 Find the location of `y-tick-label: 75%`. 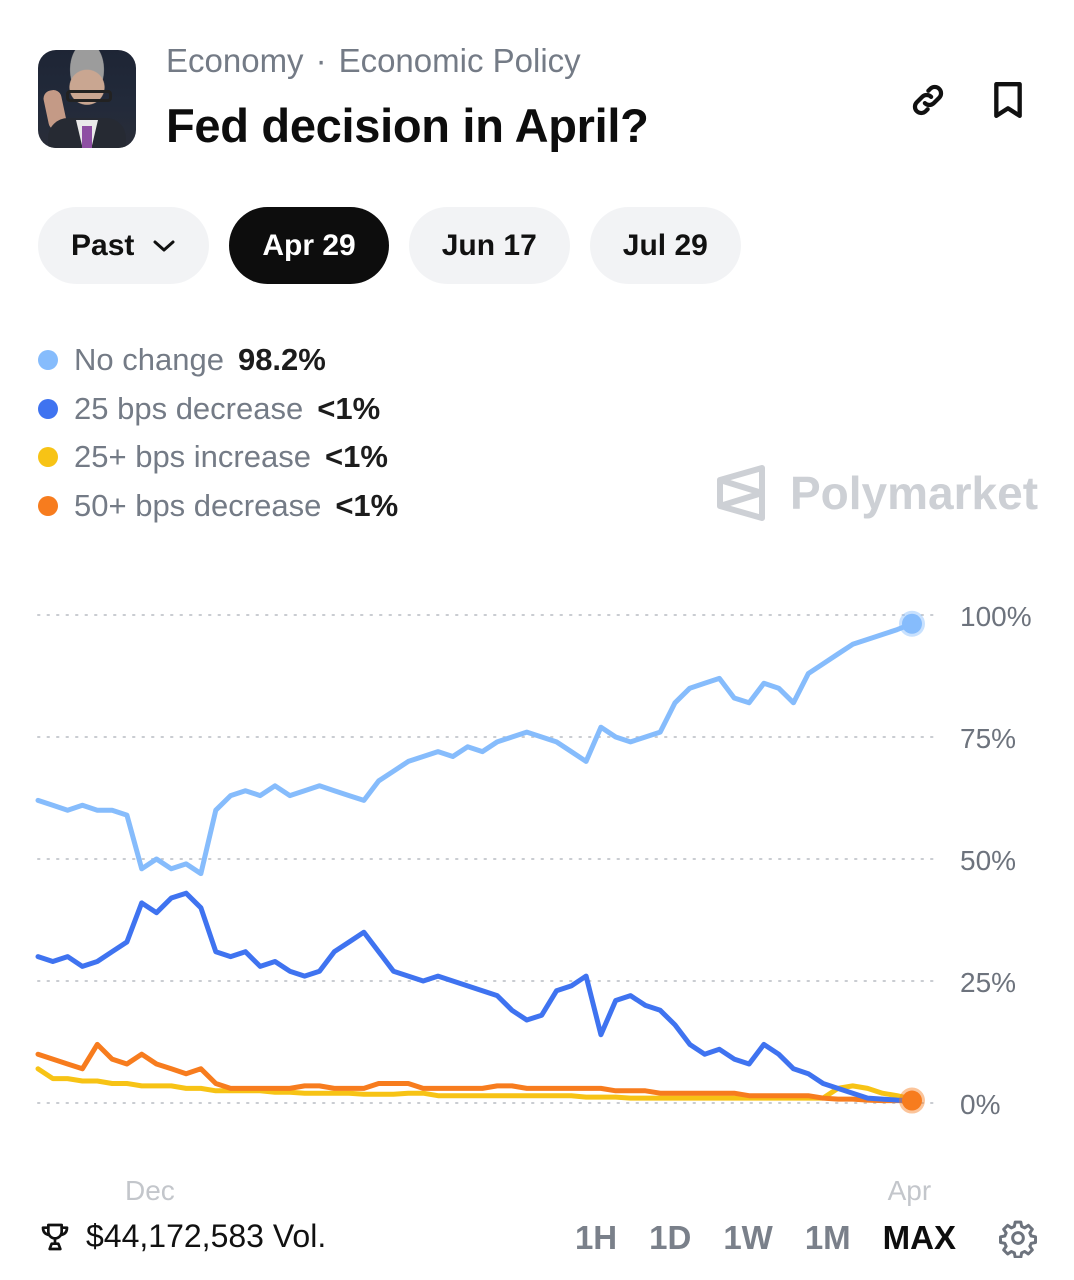

y-tick-label: 75% is located at coordinates (988, 738).